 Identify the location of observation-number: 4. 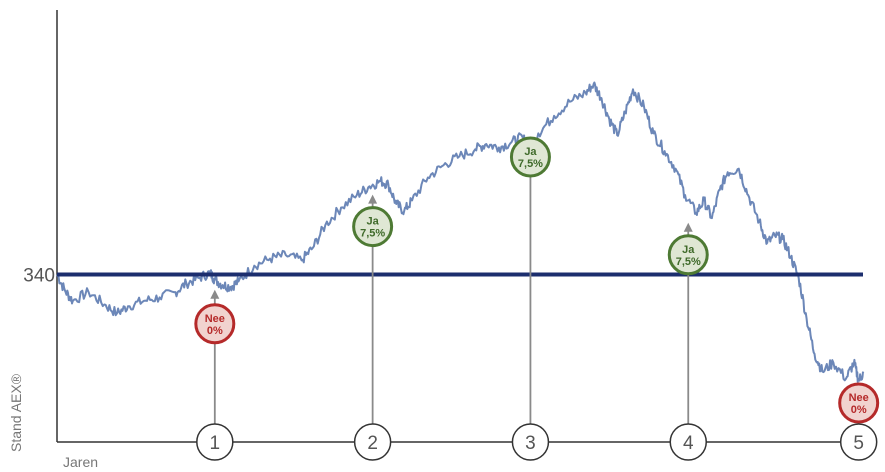
(688, 443).